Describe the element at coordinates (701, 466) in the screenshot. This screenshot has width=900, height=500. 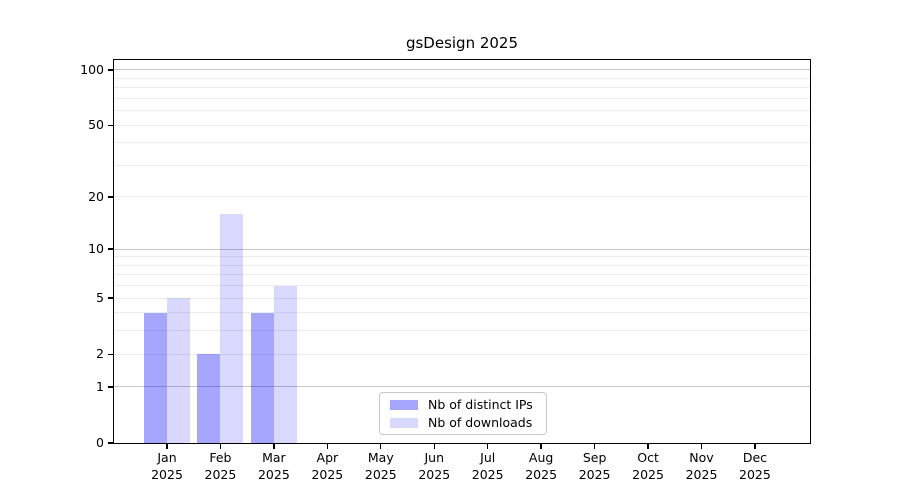
I see `x-tick-label-nov: Nov 2025` at that location.